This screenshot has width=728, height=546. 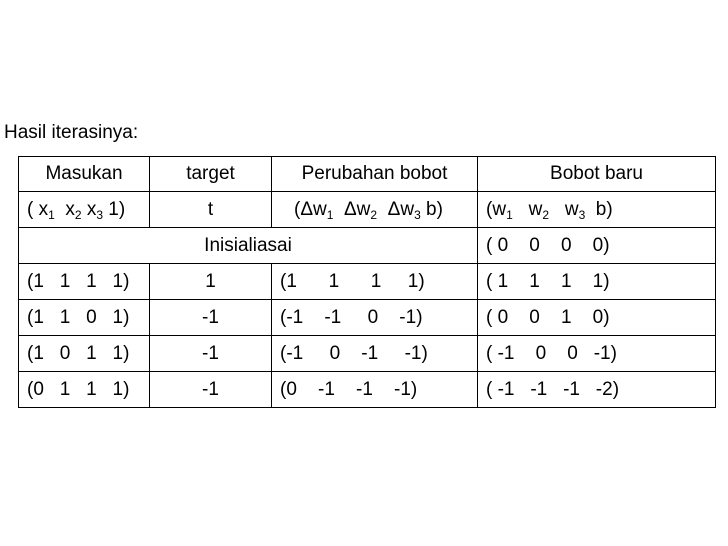 I want to click on table-row: (0 1 1 1) -1 (0 -1 -1 -1) ( -1 -1 -1 -2), so click(x=367, y=389).